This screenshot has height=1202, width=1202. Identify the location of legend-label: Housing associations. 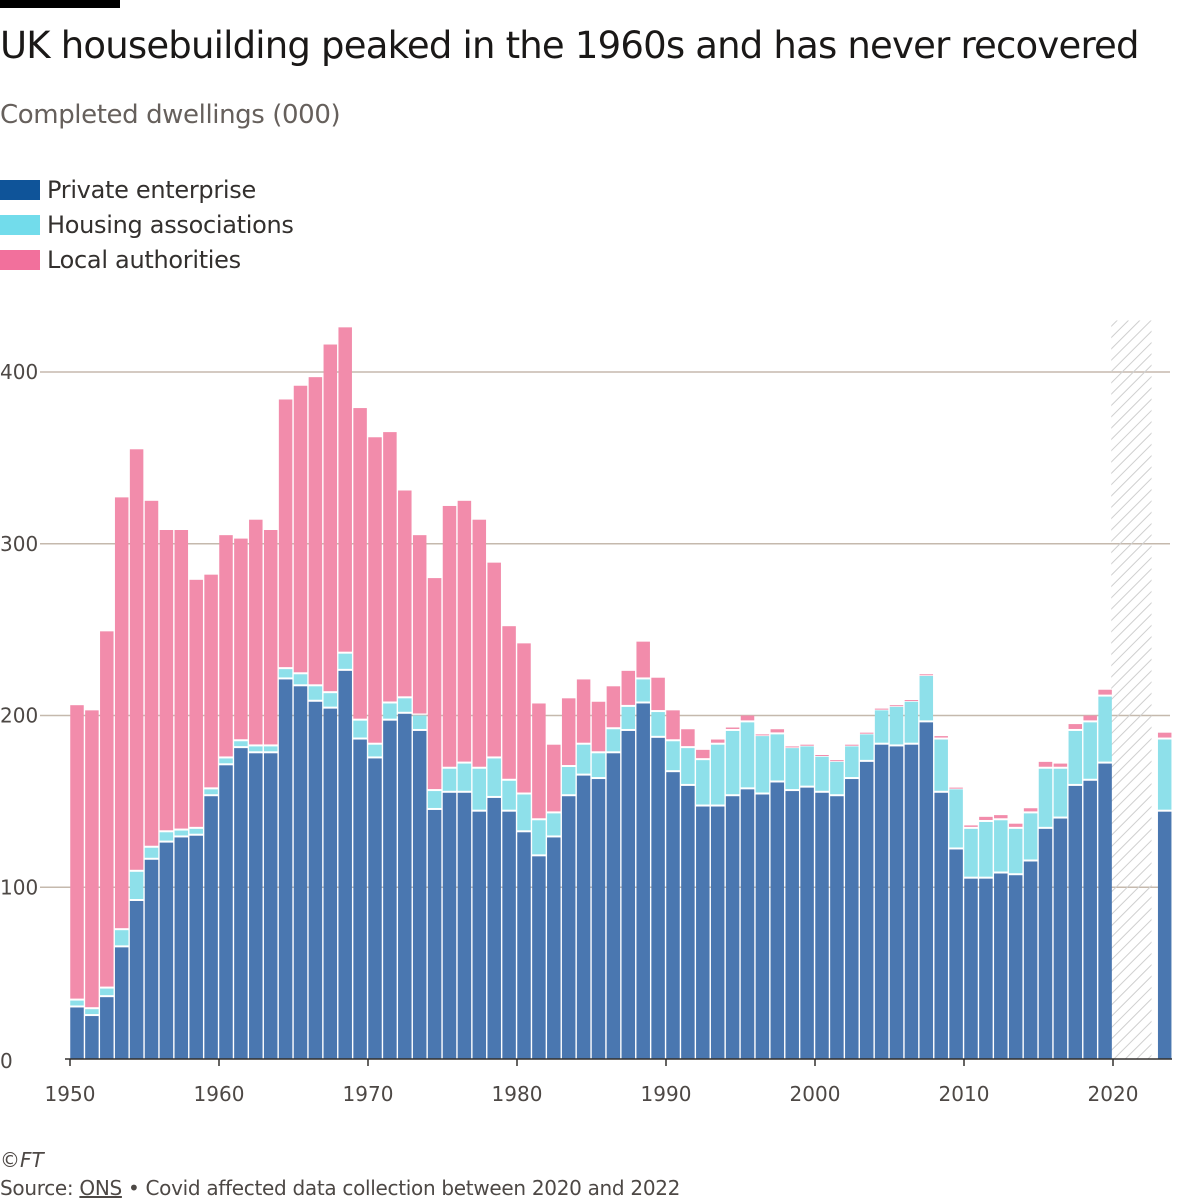
(170, 224).